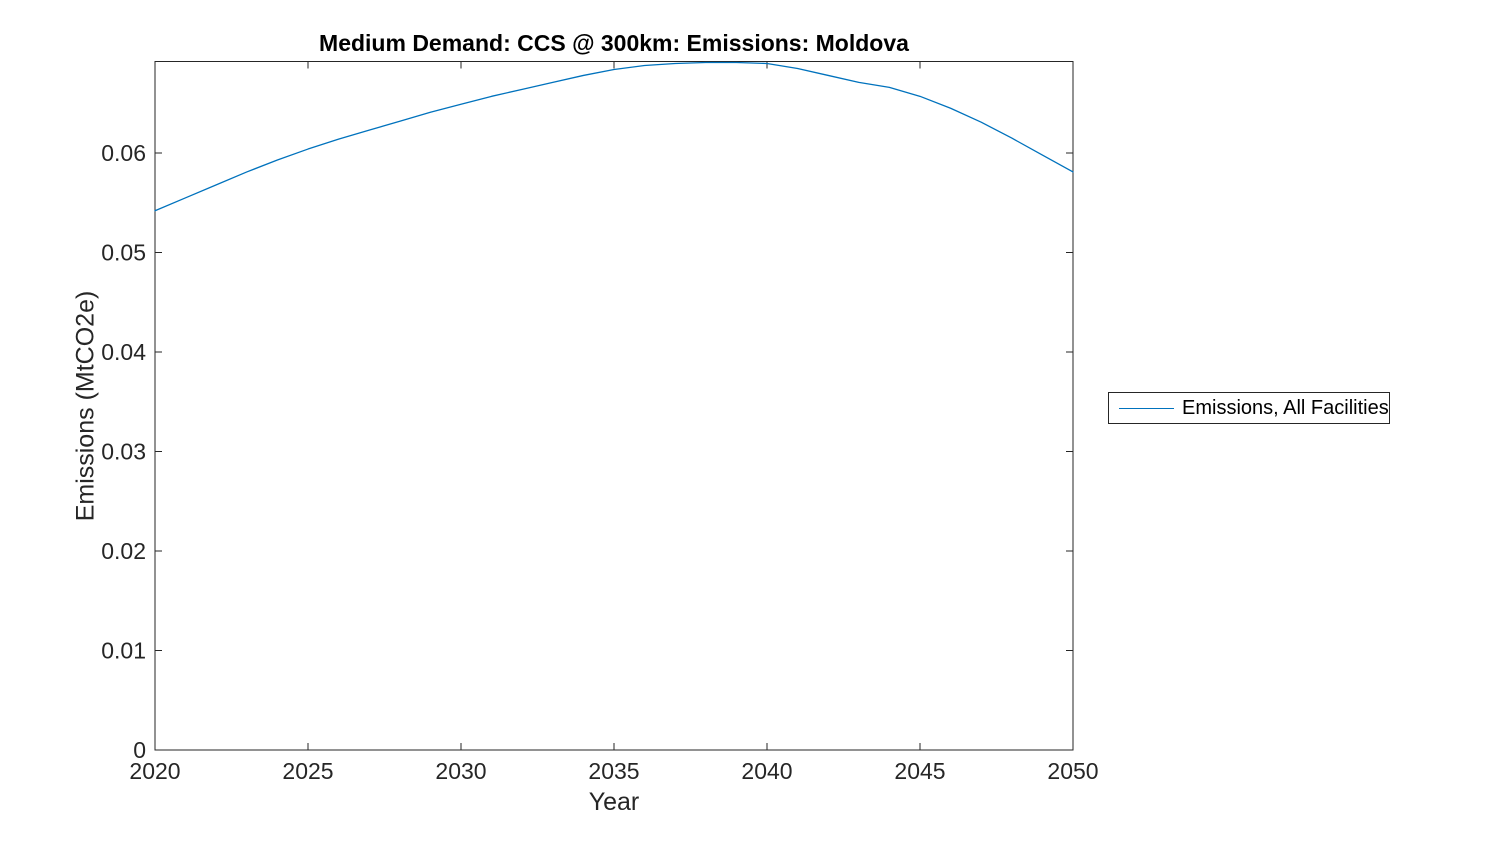 The image size is (1500, 844). I want to click on x-tick-label: 2030, so click(460, 771).